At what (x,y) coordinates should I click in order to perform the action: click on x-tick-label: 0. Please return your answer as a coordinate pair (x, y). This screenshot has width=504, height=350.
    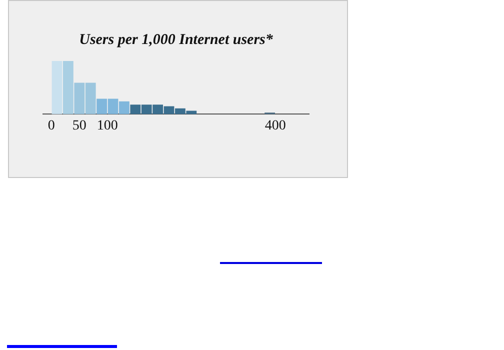
    Looking at the image, I should click on (51, 126).